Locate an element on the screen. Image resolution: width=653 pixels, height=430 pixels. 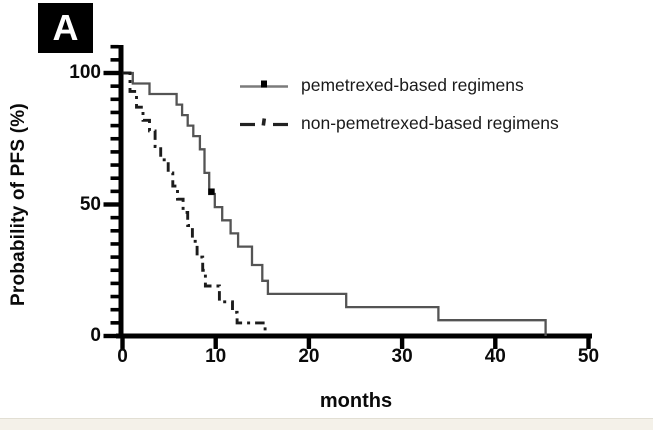
censor-mark is located at coordinates (211, 191).